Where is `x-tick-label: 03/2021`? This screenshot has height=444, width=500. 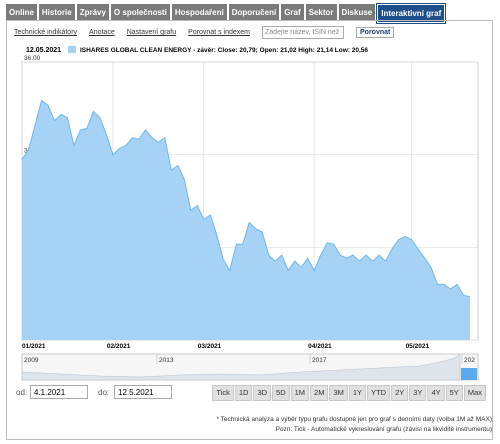
x-tick-label: 03/2021 is located at coordinates (210, 346).